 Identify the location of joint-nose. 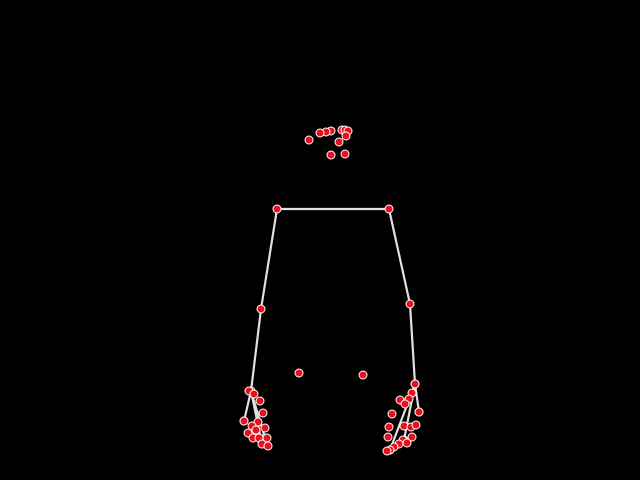
(339, 142).